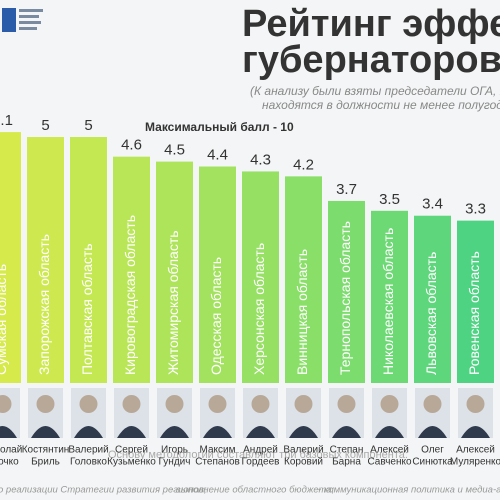  Describe the element at coordinates (250, 471) in the screenshot. I see `footer-bg` at that location.